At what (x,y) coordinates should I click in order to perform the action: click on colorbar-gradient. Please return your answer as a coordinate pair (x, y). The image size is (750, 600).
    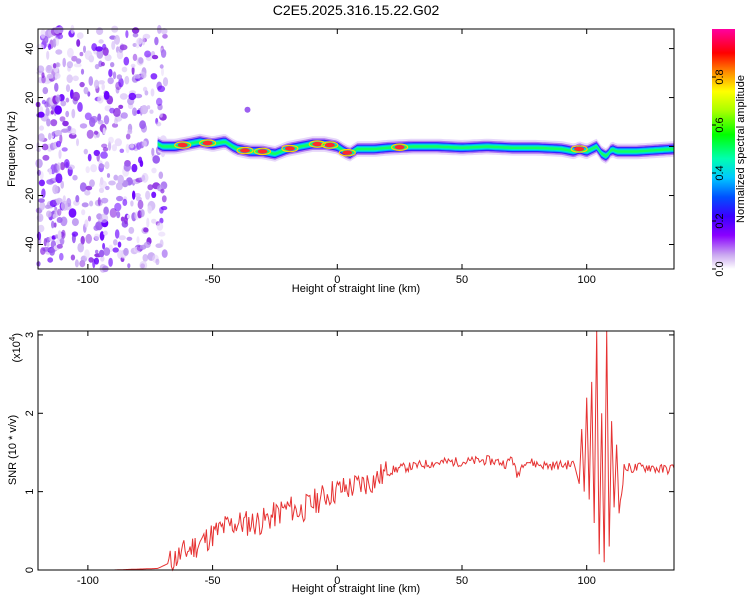
    Looking at the image, I should click on (723, 149).